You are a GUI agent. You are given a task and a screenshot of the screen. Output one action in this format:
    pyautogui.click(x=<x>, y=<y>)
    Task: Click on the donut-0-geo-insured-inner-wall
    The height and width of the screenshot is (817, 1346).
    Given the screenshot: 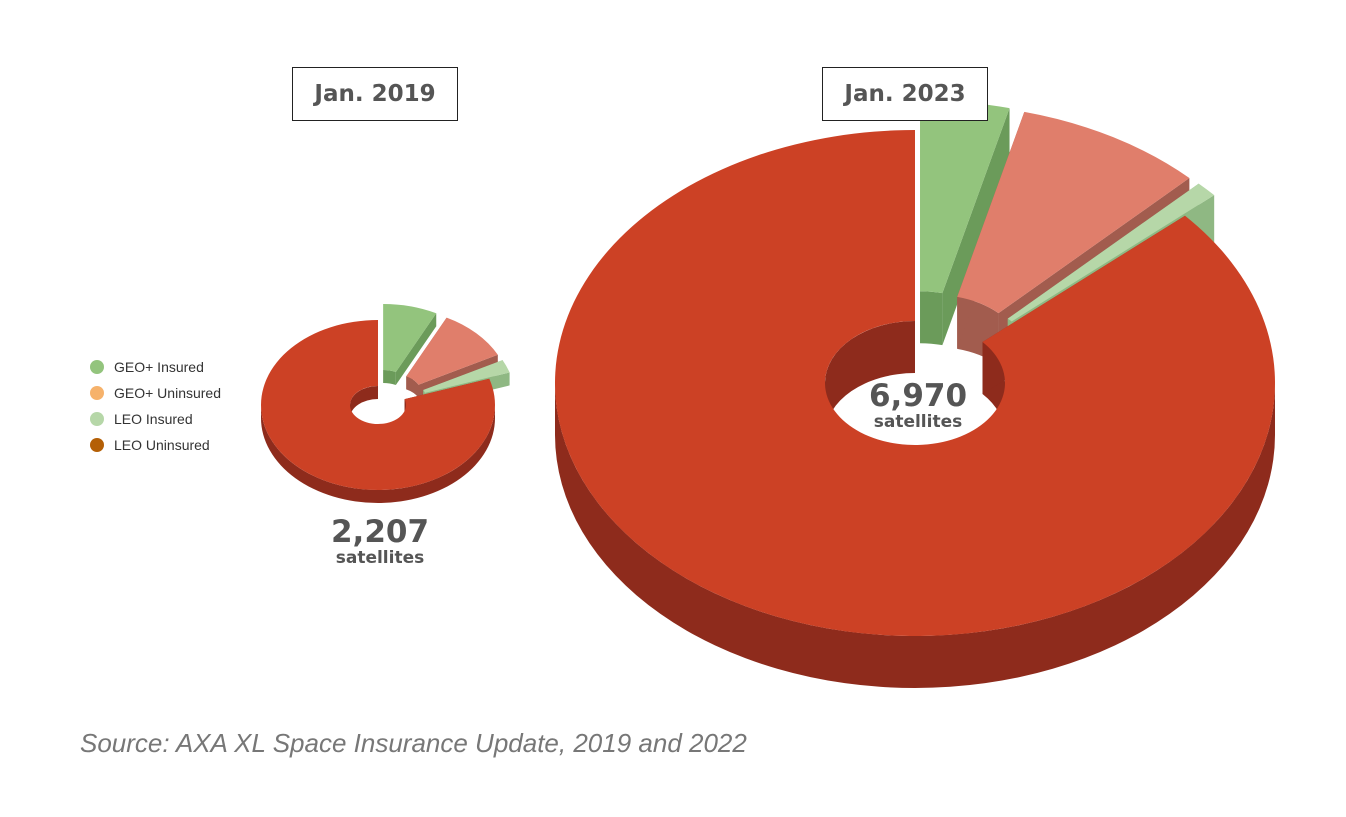 What is the action you would take?
    pyautogui.click(x=389, y=377)
    